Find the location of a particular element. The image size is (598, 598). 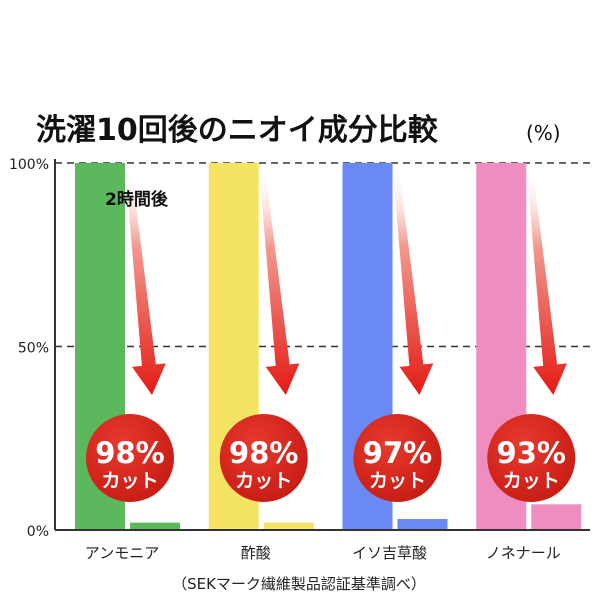

elapsed-time-note: 2時間後 is located at coordinates (137, 199).